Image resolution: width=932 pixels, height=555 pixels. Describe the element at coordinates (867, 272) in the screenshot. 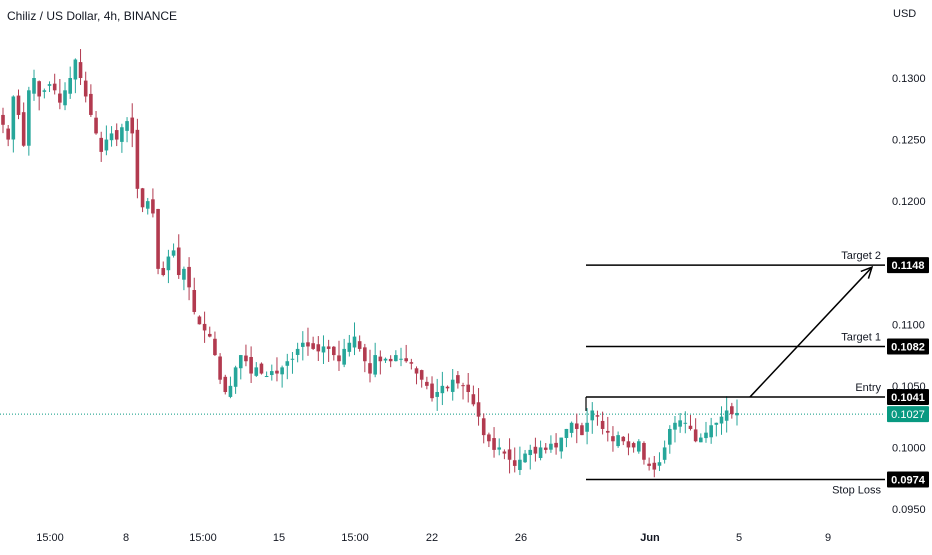

I see `arrow-head` at that location.